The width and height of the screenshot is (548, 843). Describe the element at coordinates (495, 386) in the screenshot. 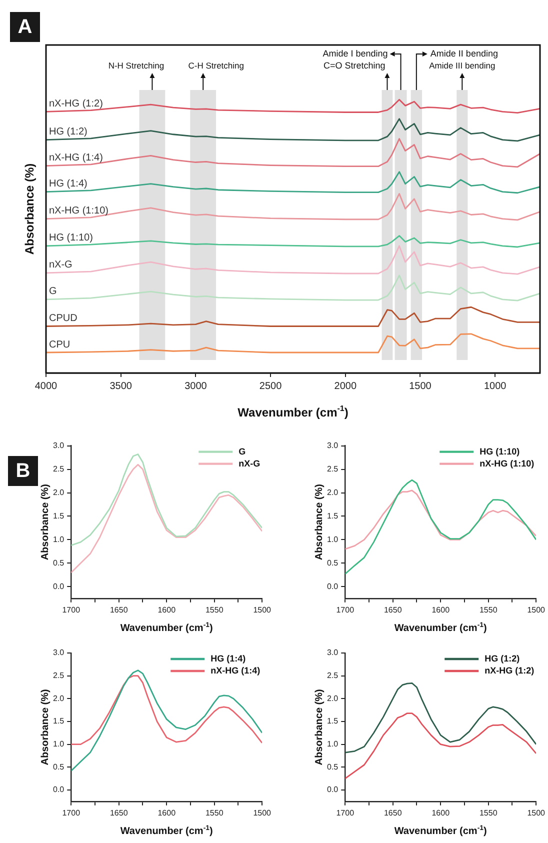

I see `x-tick-label: 1000` at that location.